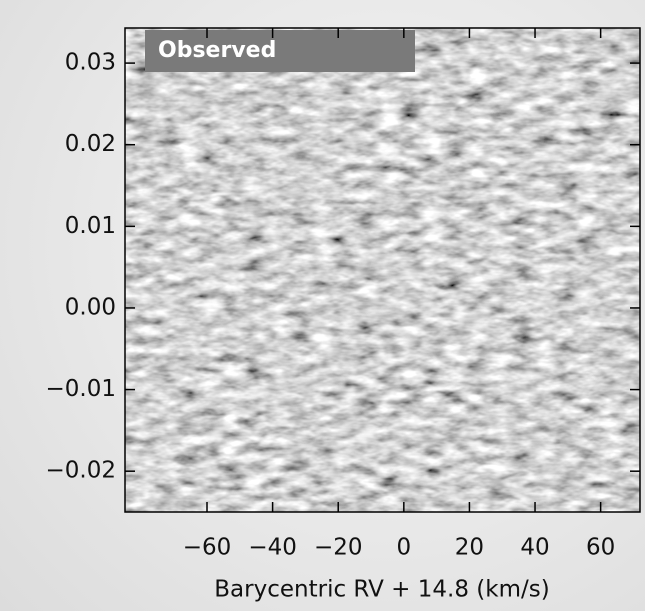  What do you see at coordinates (81, 471) in the screenshot?
I see `y-tick-label: −0.02` at bounding box center [81, 471].